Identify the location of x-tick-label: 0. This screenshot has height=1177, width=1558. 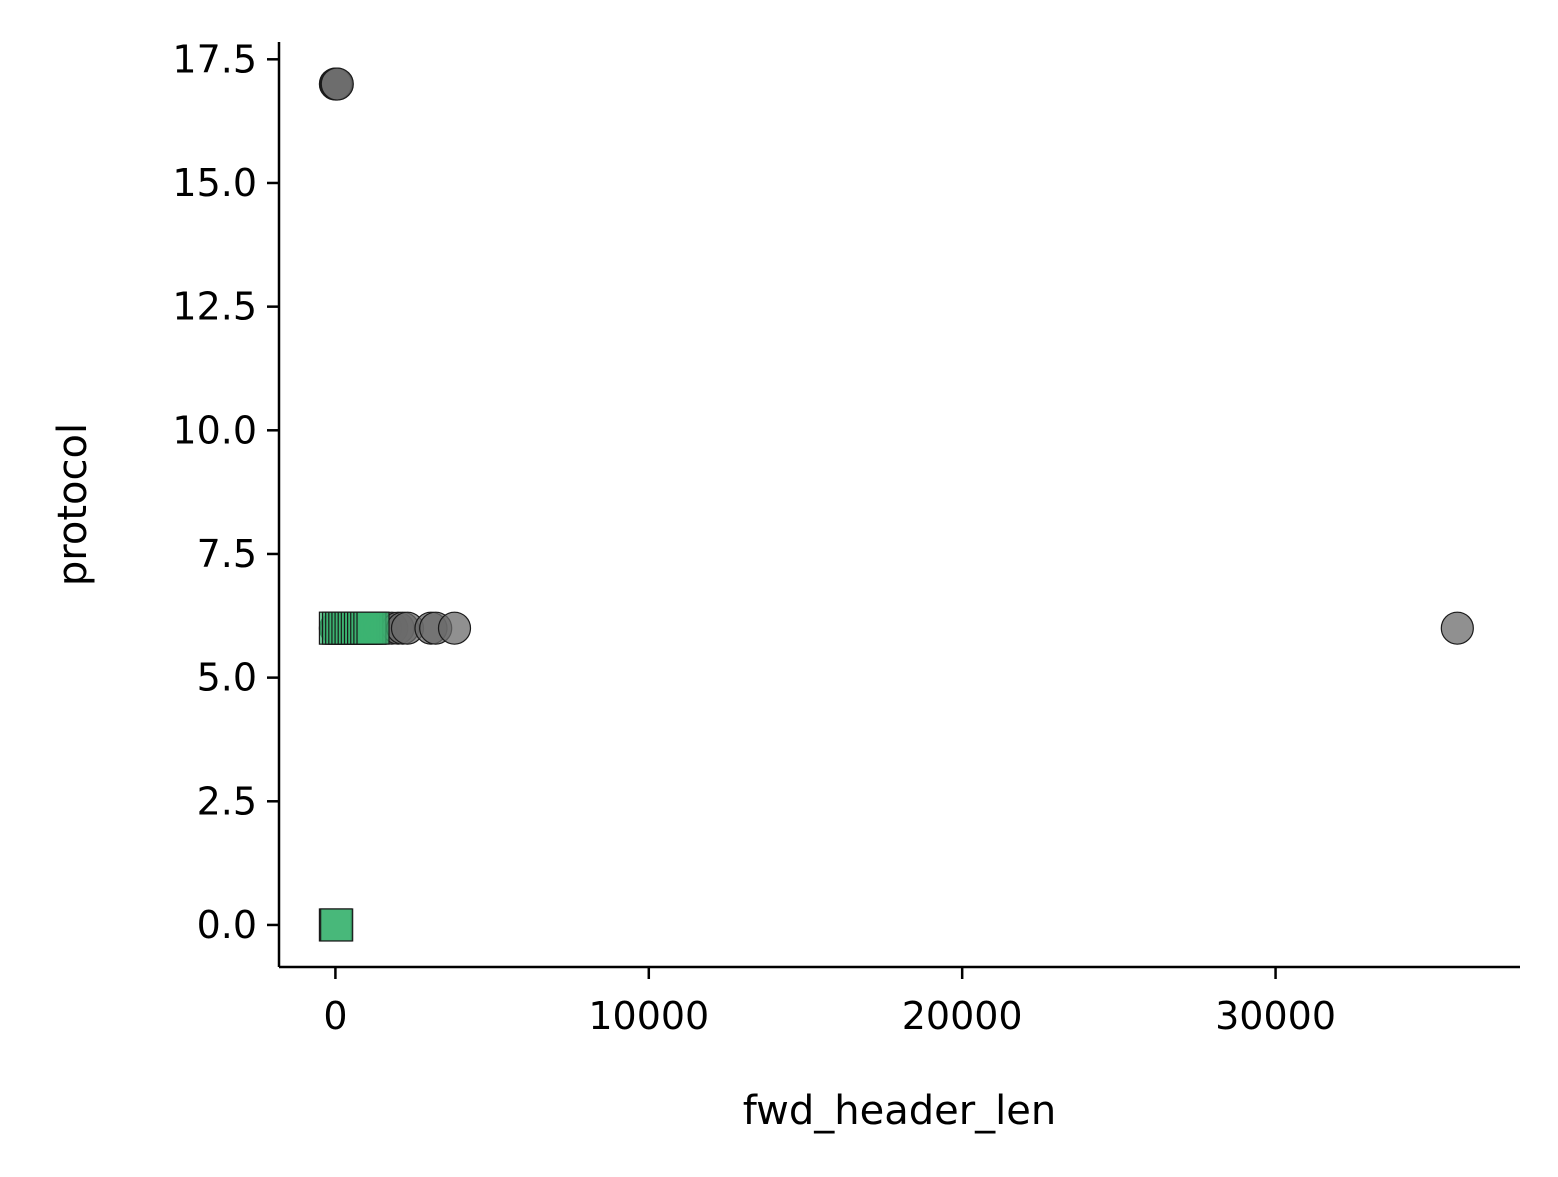
(335, 1016).